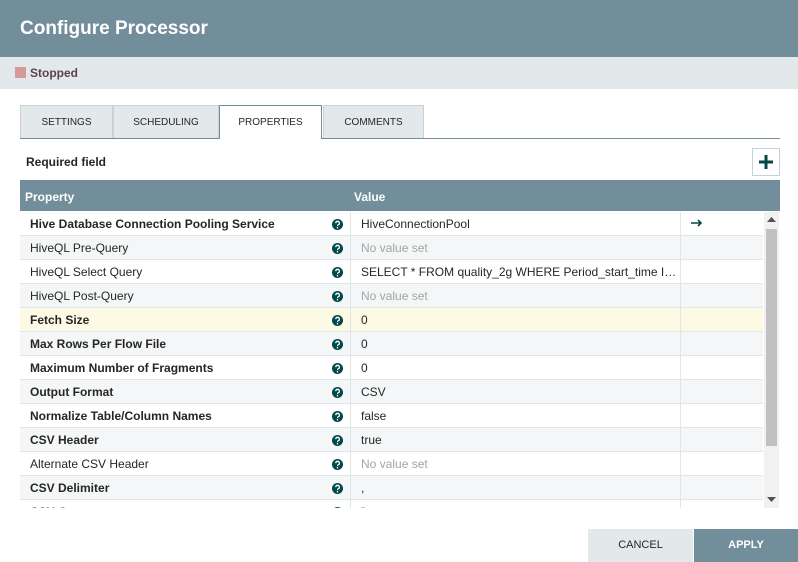 The width and height of the screenshot is (798, 562). What do you see at coordinates (391, 440) in the screenshot?
I see `property-row: CSV Header true` at bounding box center [391, 440].